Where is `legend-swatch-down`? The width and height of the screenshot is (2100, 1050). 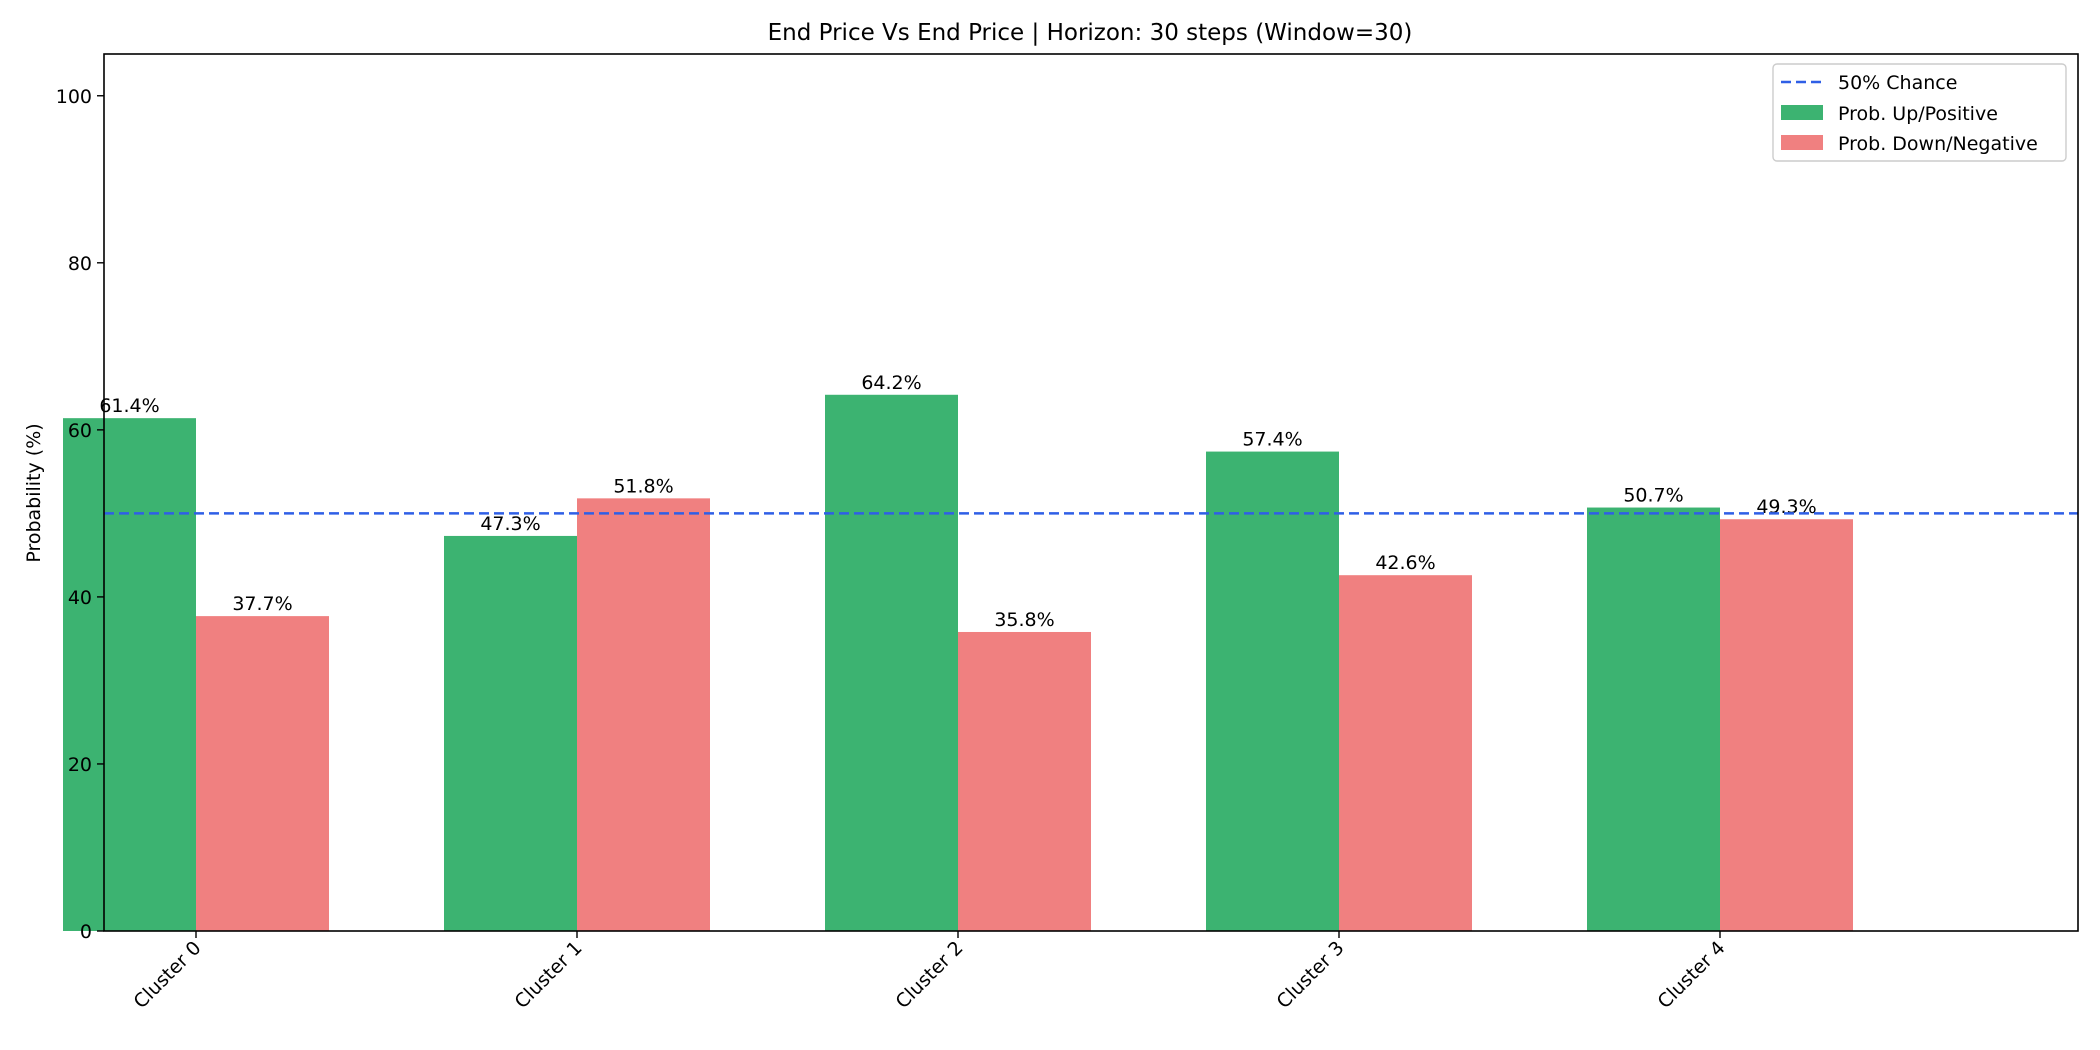 legend-swatch-down is located at coordinates (1802, 142).